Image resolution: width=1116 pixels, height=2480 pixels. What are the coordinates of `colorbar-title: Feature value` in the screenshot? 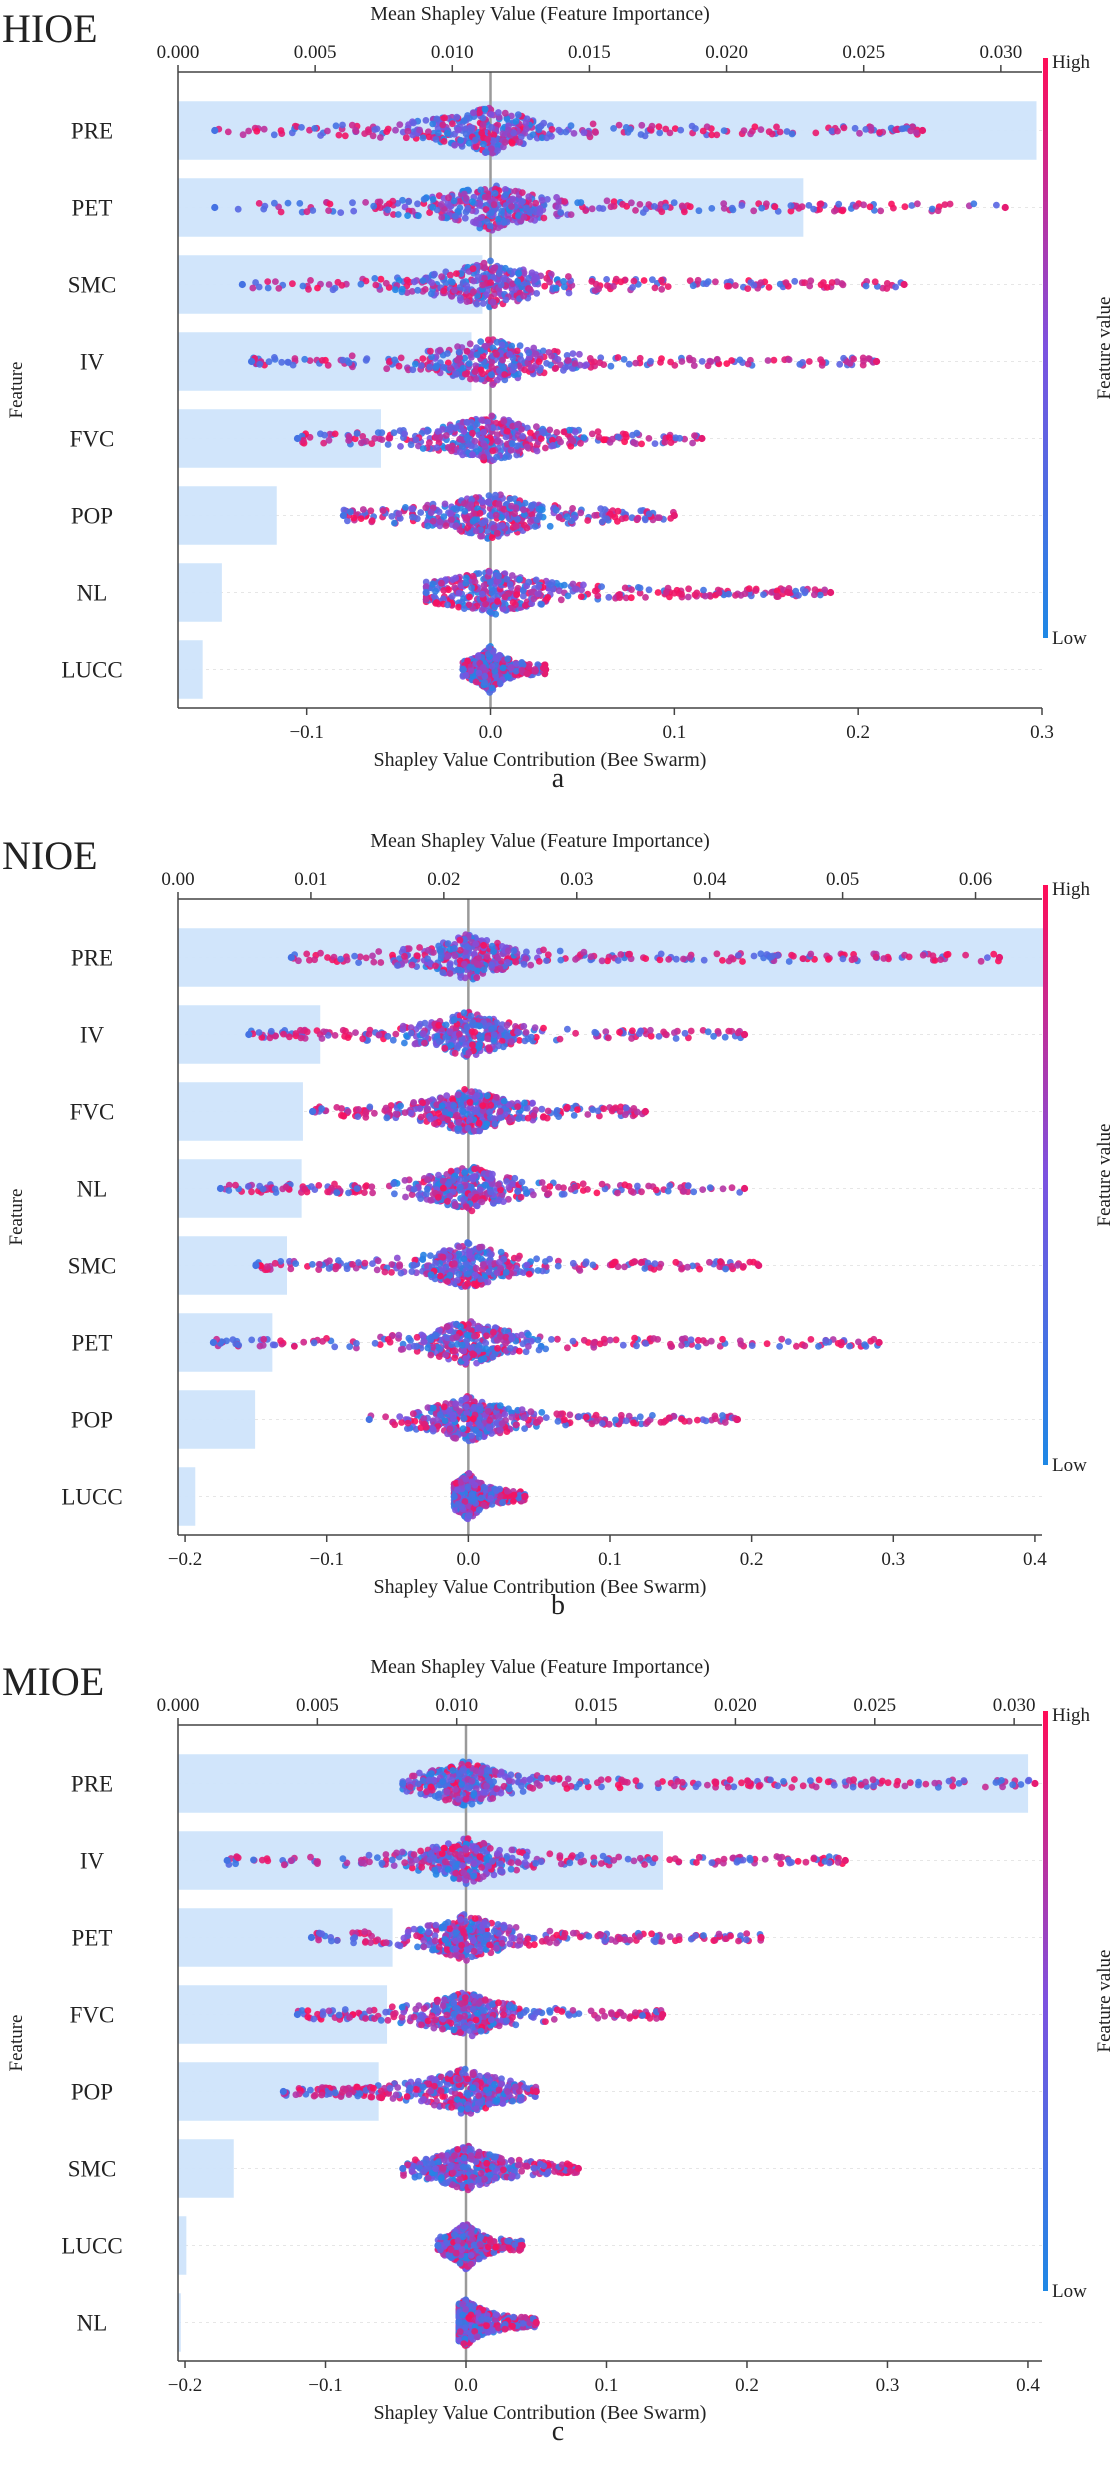 It's located at (1104, 348).